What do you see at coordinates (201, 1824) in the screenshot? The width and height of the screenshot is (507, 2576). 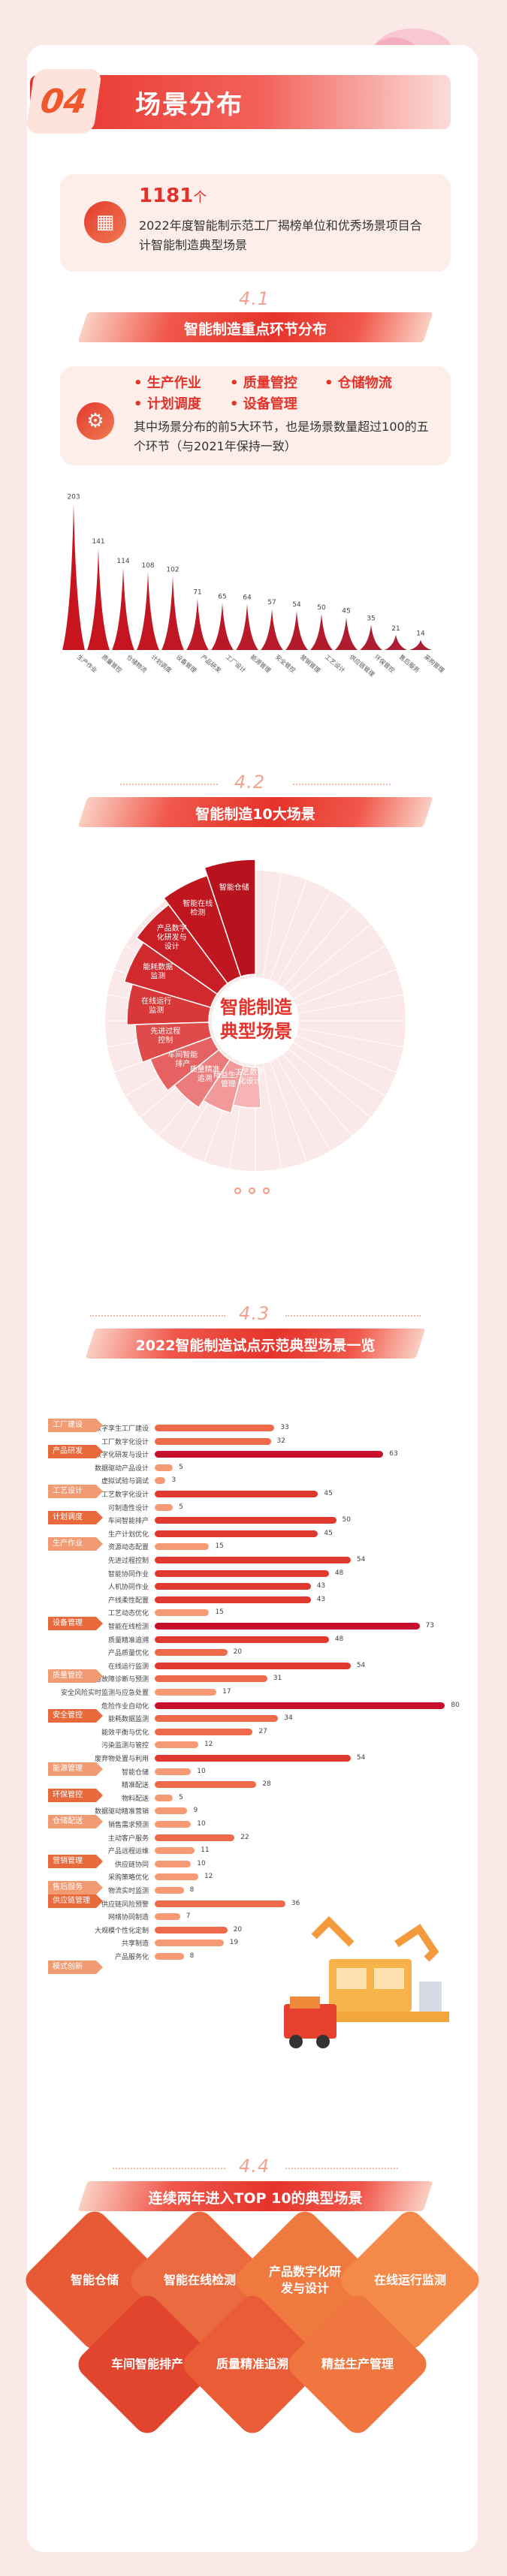 I see `data-label: 10` at bounding box center [201, 1824].